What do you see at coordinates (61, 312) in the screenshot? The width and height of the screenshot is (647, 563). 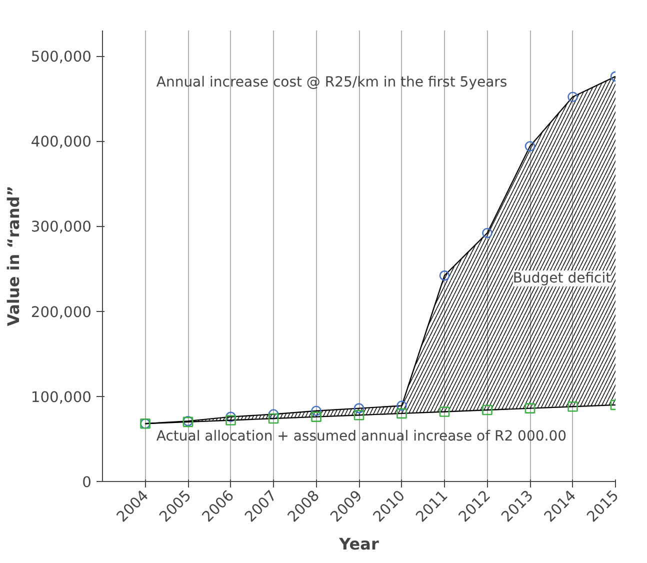 I see `y-tick-label: 200,000` at bounding box center [61, 312].